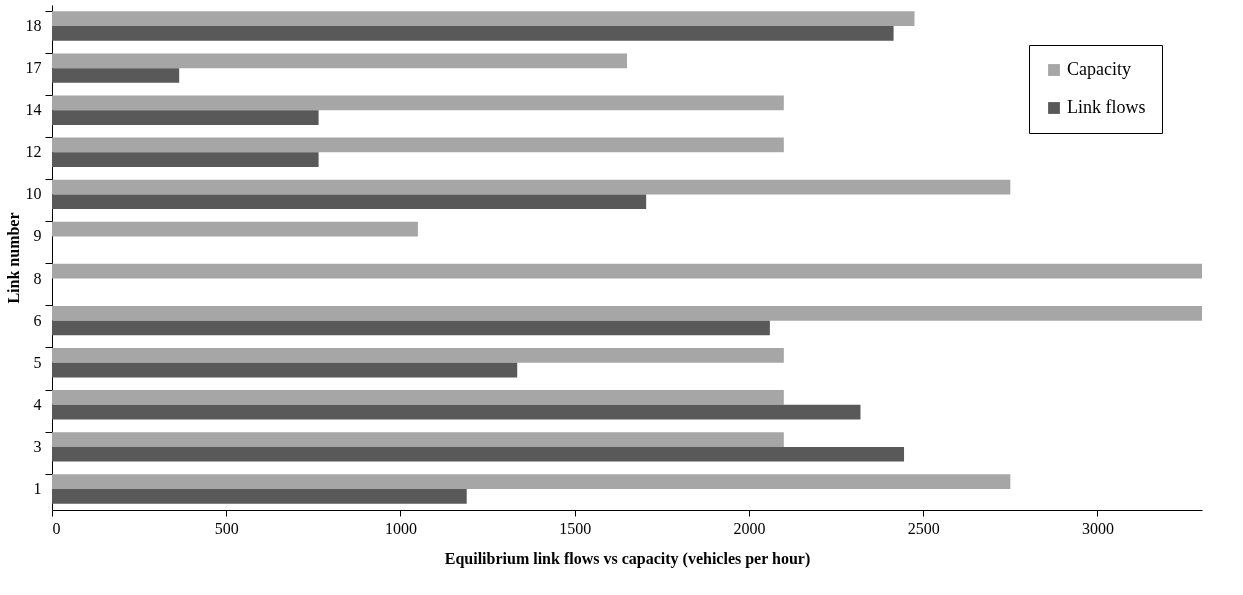 Image resolution: width=1243 pixels, height=595 pixels. I want to click on x-tick-label: 0, so click(56, 528).